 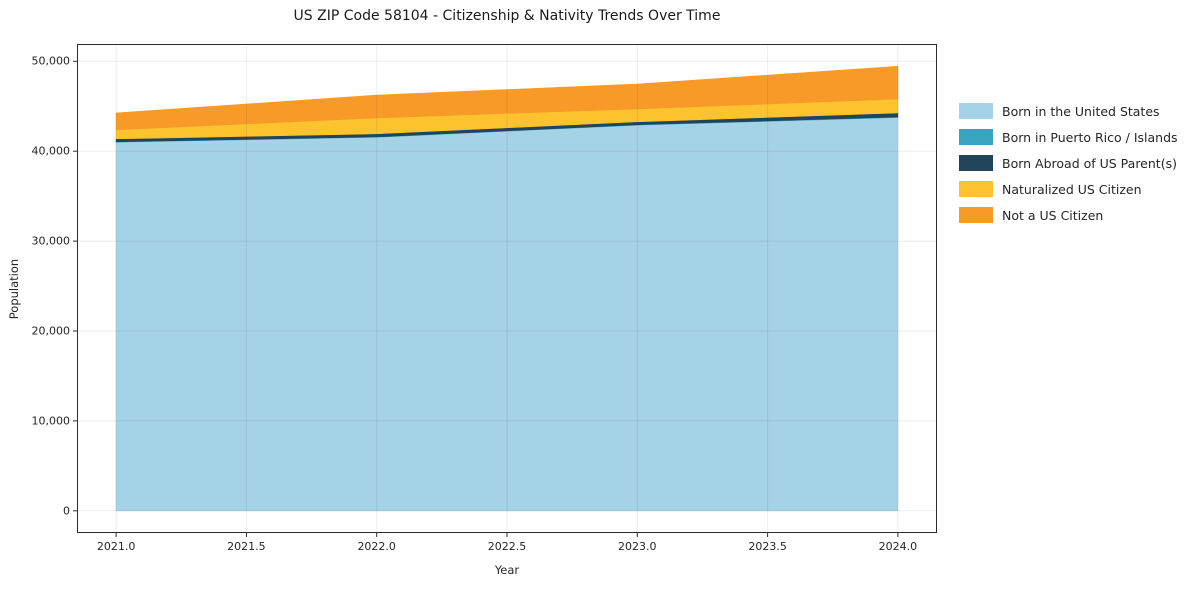 What do you see at coordinates (51, 61) in the screenshot?
I see `y-tick-label: 50,000` at bounding box center [51, 61].